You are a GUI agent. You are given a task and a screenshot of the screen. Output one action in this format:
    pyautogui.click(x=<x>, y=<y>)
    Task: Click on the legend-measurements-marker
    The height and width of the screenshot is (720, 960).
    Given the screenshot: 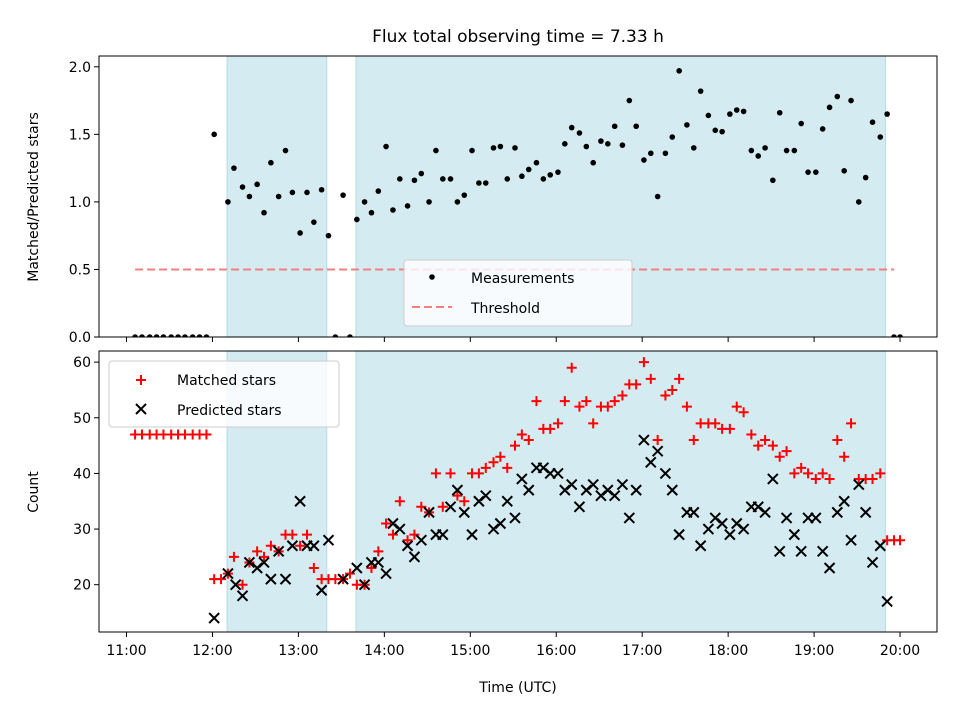 What is the action you would take?
    pyautogui.click(x=432, y=277)
    